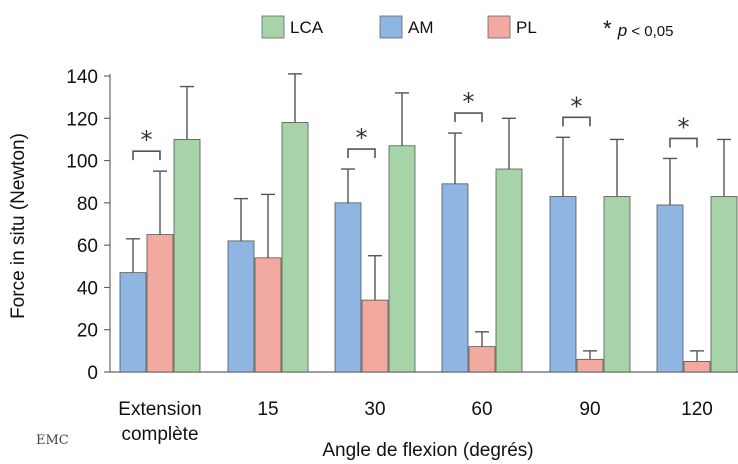 This screenshot has width=738, height=464. I want to click on legend-am-swatch, so click(391, 27).